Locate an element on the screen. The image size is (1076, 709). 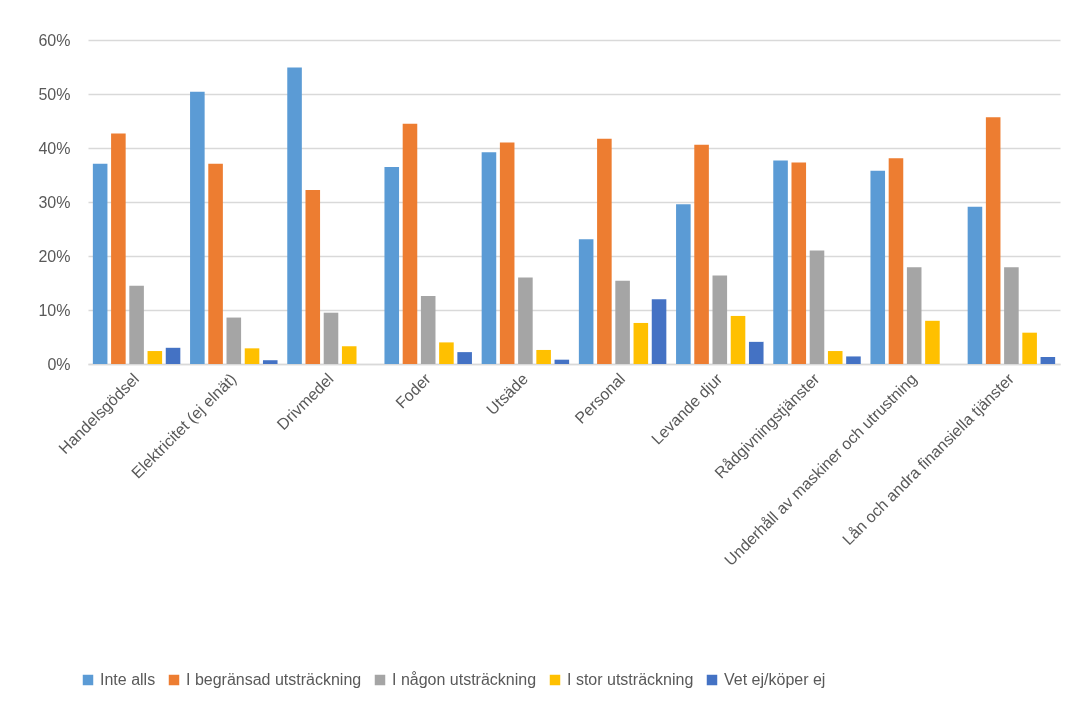
y-tick-label: 30% is located at coordinates (54, 202).